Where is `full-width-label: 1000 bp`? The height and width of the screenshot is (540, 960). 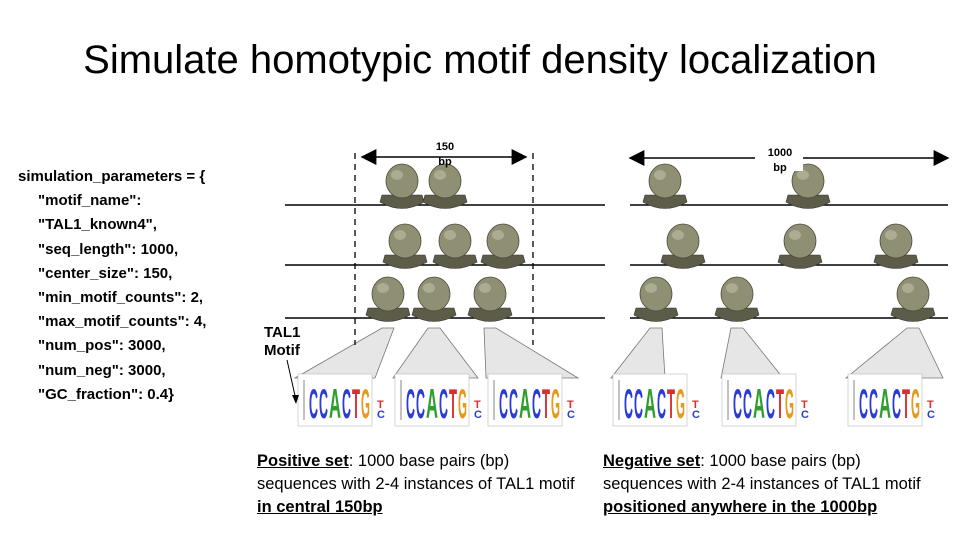
full-width-label: 1000 bp is located at coordinates (780, 160).